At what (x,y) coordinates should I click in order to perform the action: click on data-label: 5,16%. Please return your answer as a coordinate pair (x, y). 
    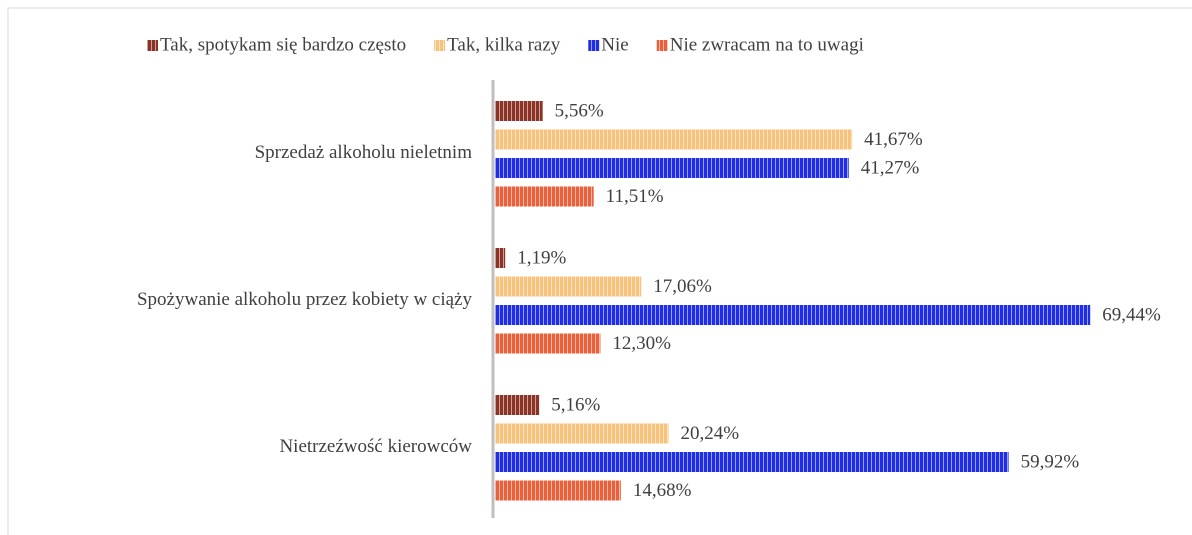
    Looking at the image, I should click on (575, 404).